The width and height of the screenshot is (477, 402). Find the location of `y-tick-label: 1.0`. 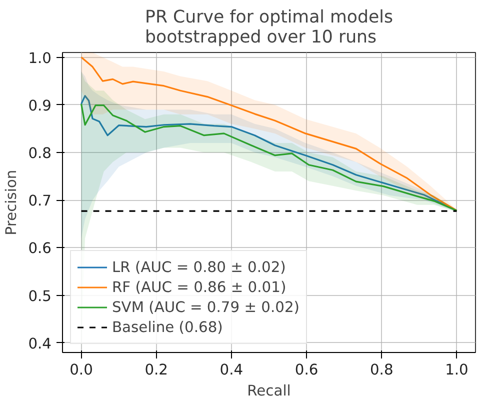

y-tick-label: 1.0 is located at coordinates (40, 58).